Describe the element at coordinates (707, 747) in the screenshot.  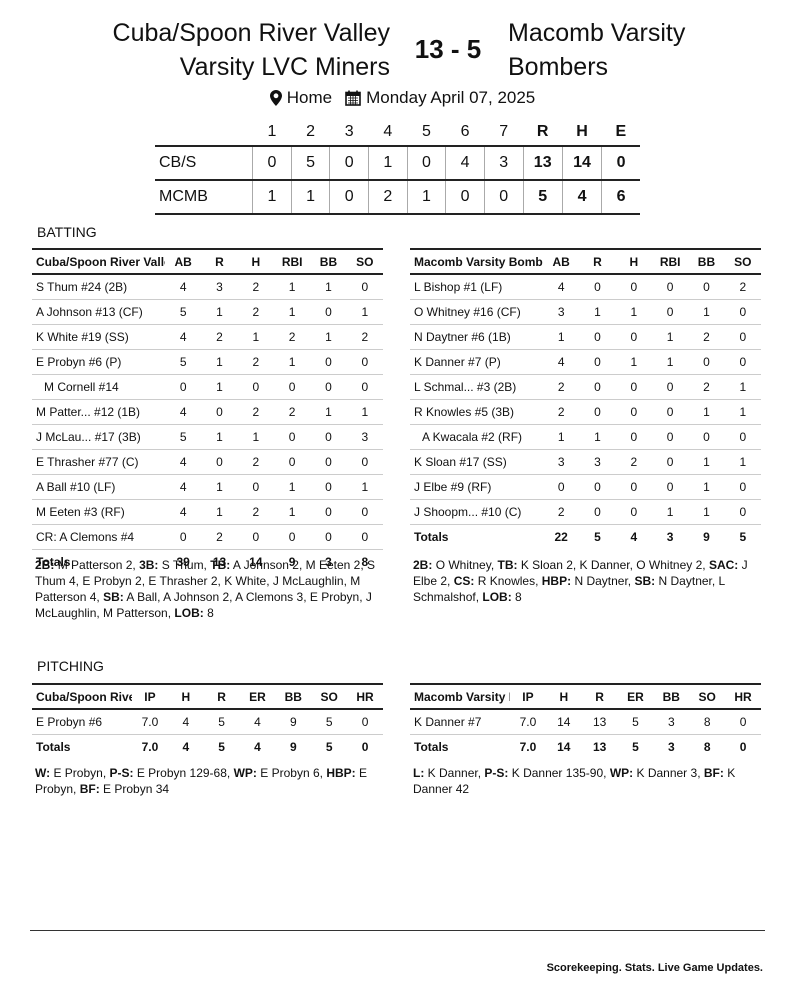
I see `total-stat: 8` at that location.